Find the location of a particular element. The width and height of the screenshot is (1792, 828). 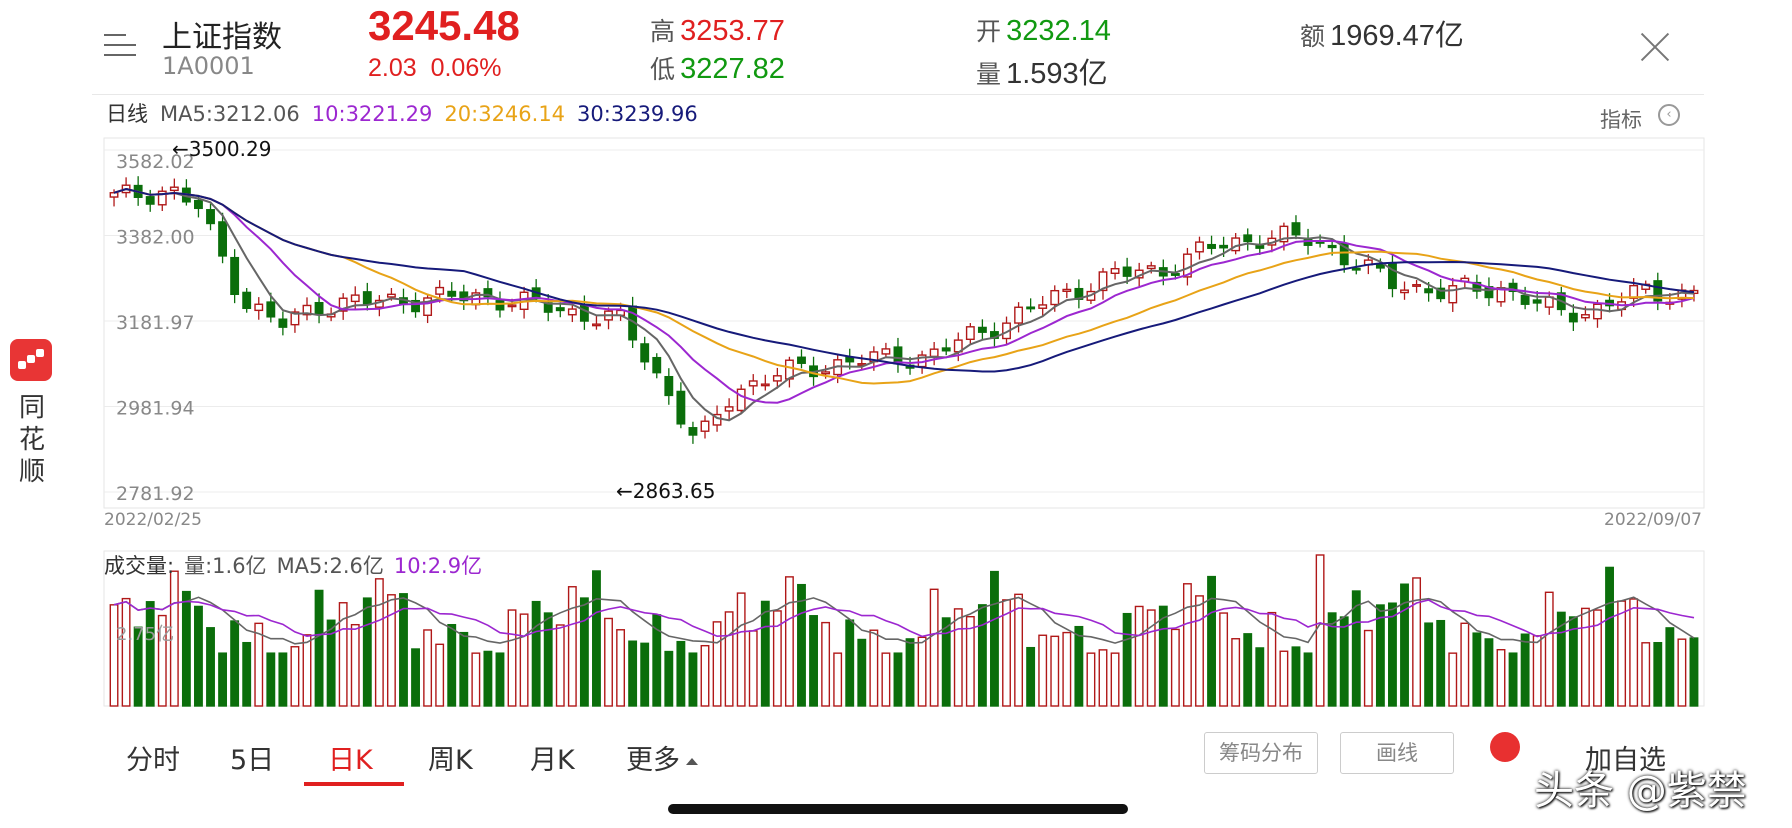

tab-monthly-k: 月K is located at coordinates (552, 760).